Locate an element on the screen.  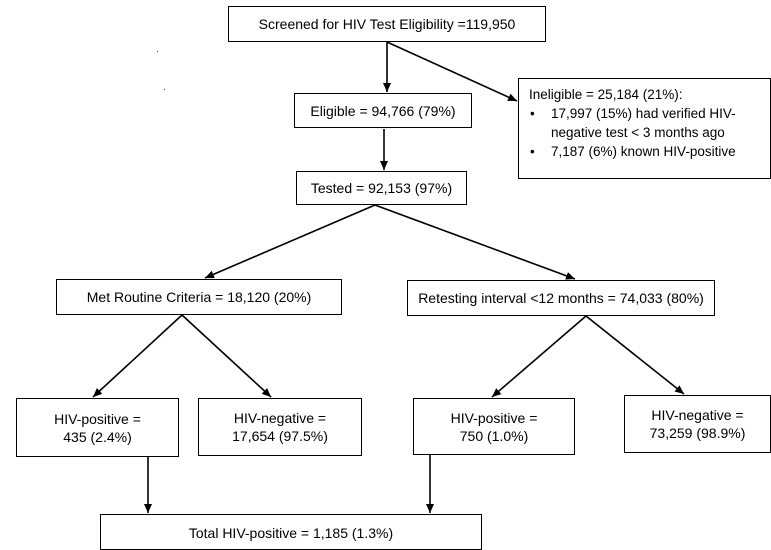
arrow-tested-routine is located at coordinates (290, 241).